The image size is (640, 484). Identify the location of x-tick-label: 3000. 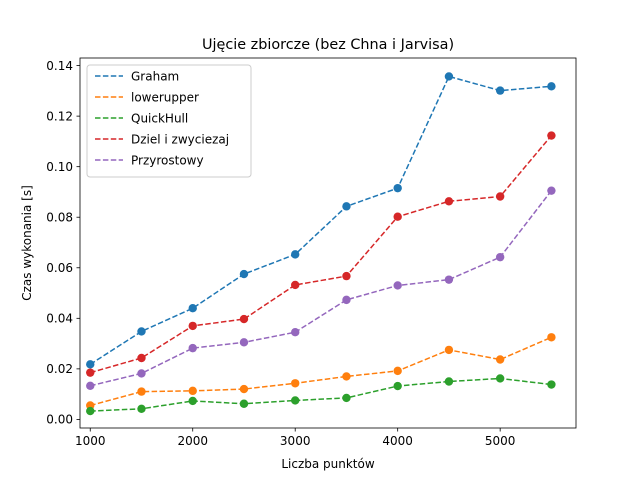
(295, 441).